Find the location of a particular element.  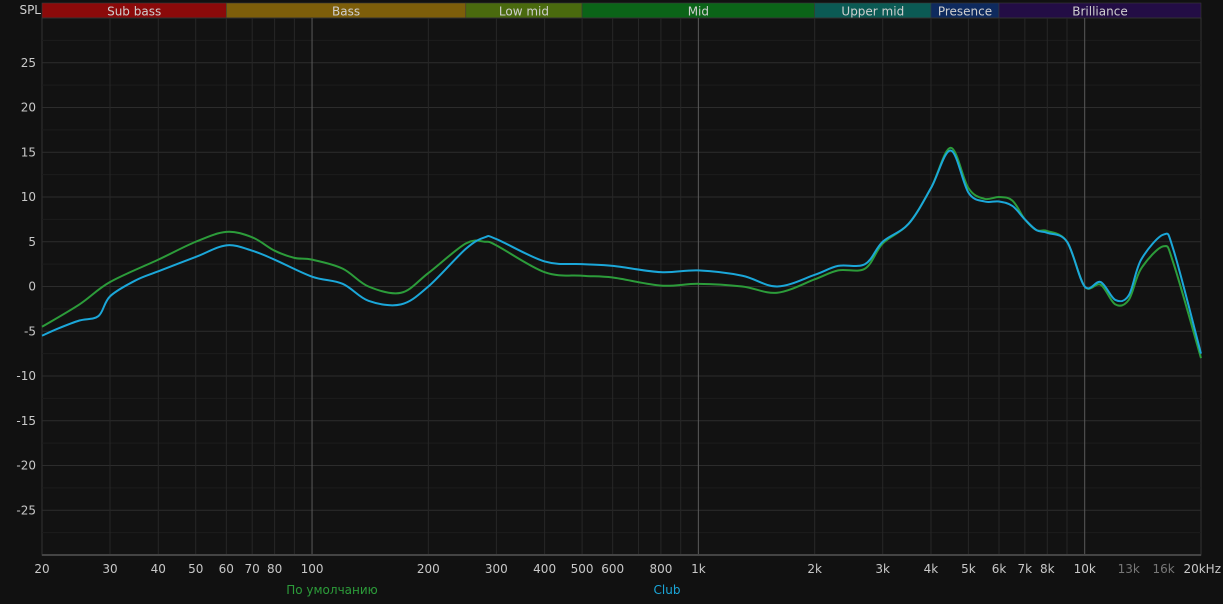

x-tick-label: 300 is located at coordinates (496, 569).